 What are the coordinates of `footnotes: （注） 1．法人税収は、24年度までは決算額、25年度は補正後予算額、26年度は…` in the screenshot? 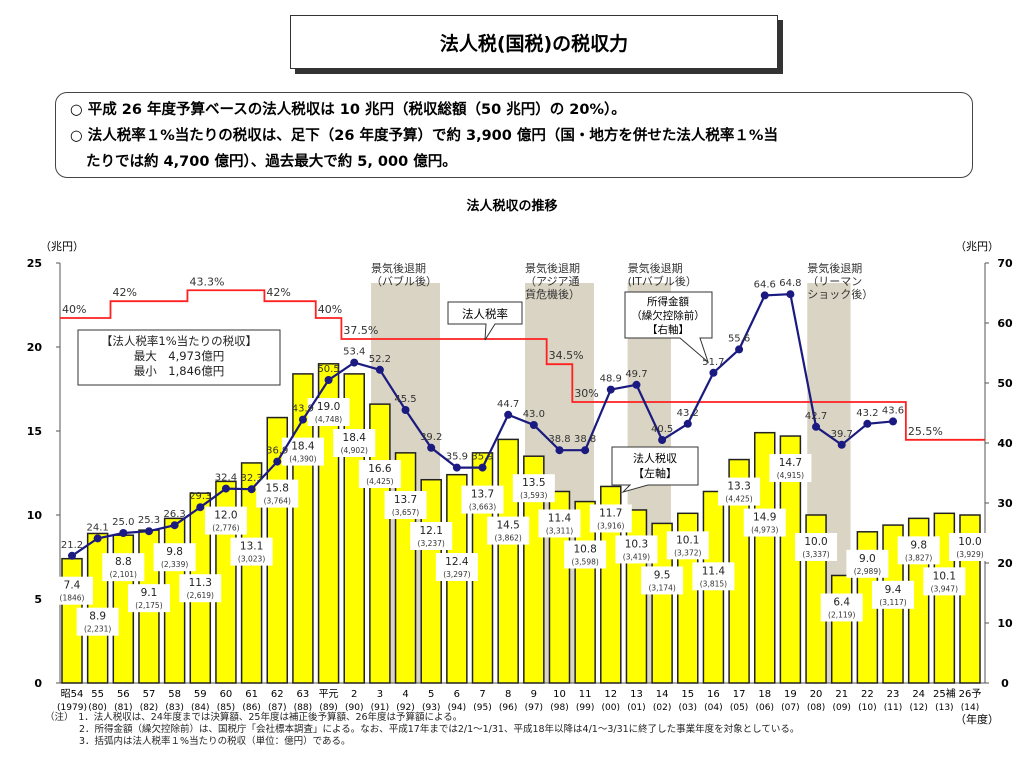 It's located at (495, 730).